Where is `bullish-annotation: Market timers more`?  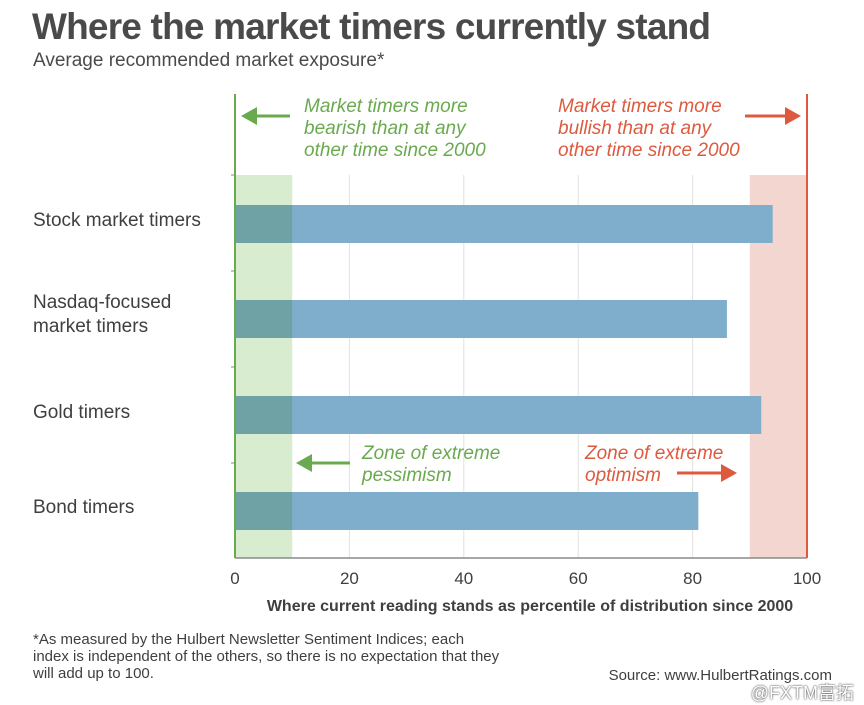
bullish-annotation: Market timers more is located at coordinates (640, 106).